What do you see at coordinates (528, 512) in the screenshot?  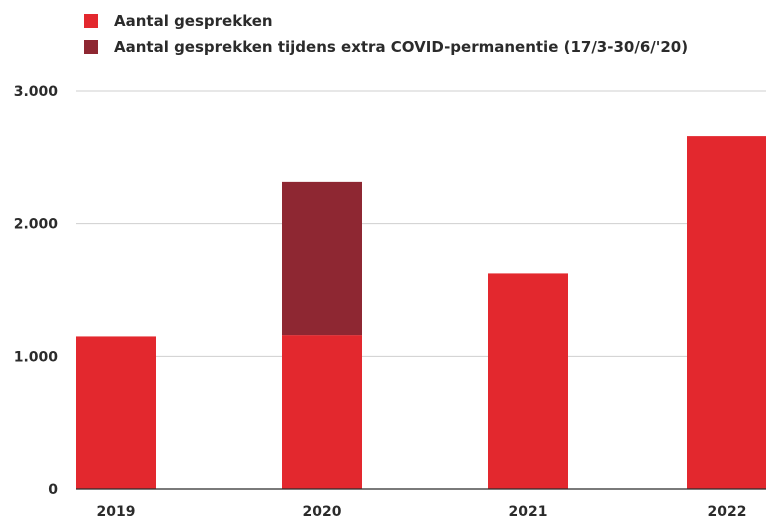 I see `x-tick-label: 2021` at bounding box center [528, 512].